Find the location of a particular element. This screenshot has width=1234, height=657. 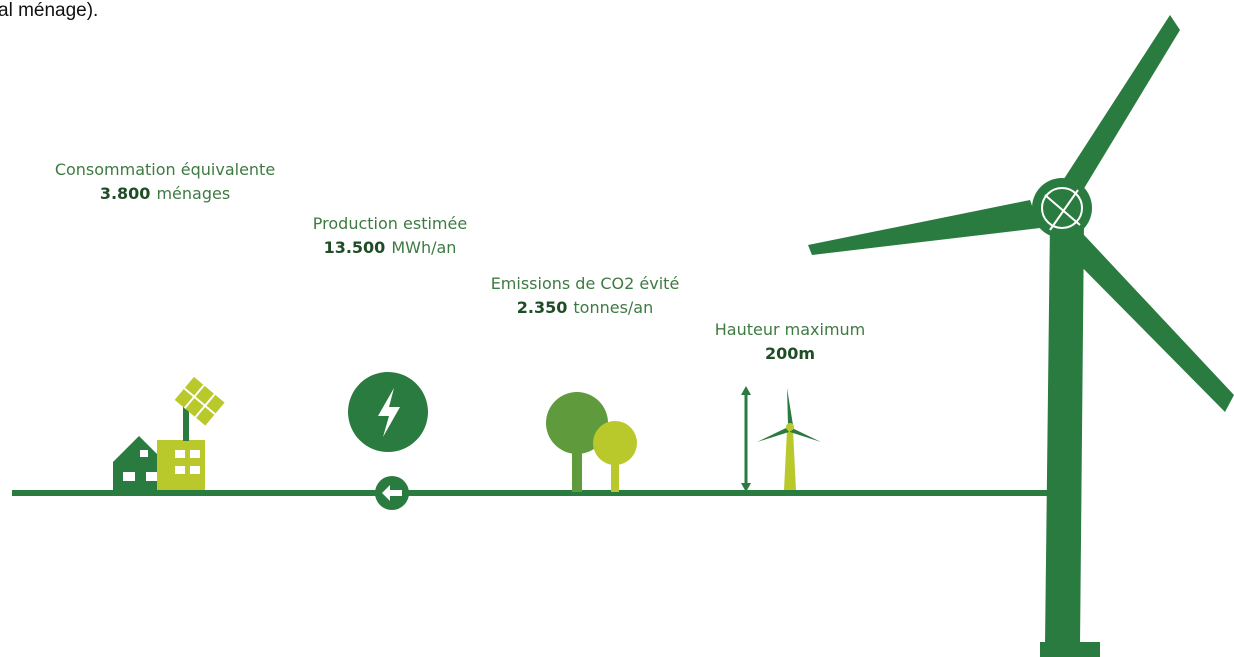

stat-unit: MWh/an is located at coordinates (423, 247).